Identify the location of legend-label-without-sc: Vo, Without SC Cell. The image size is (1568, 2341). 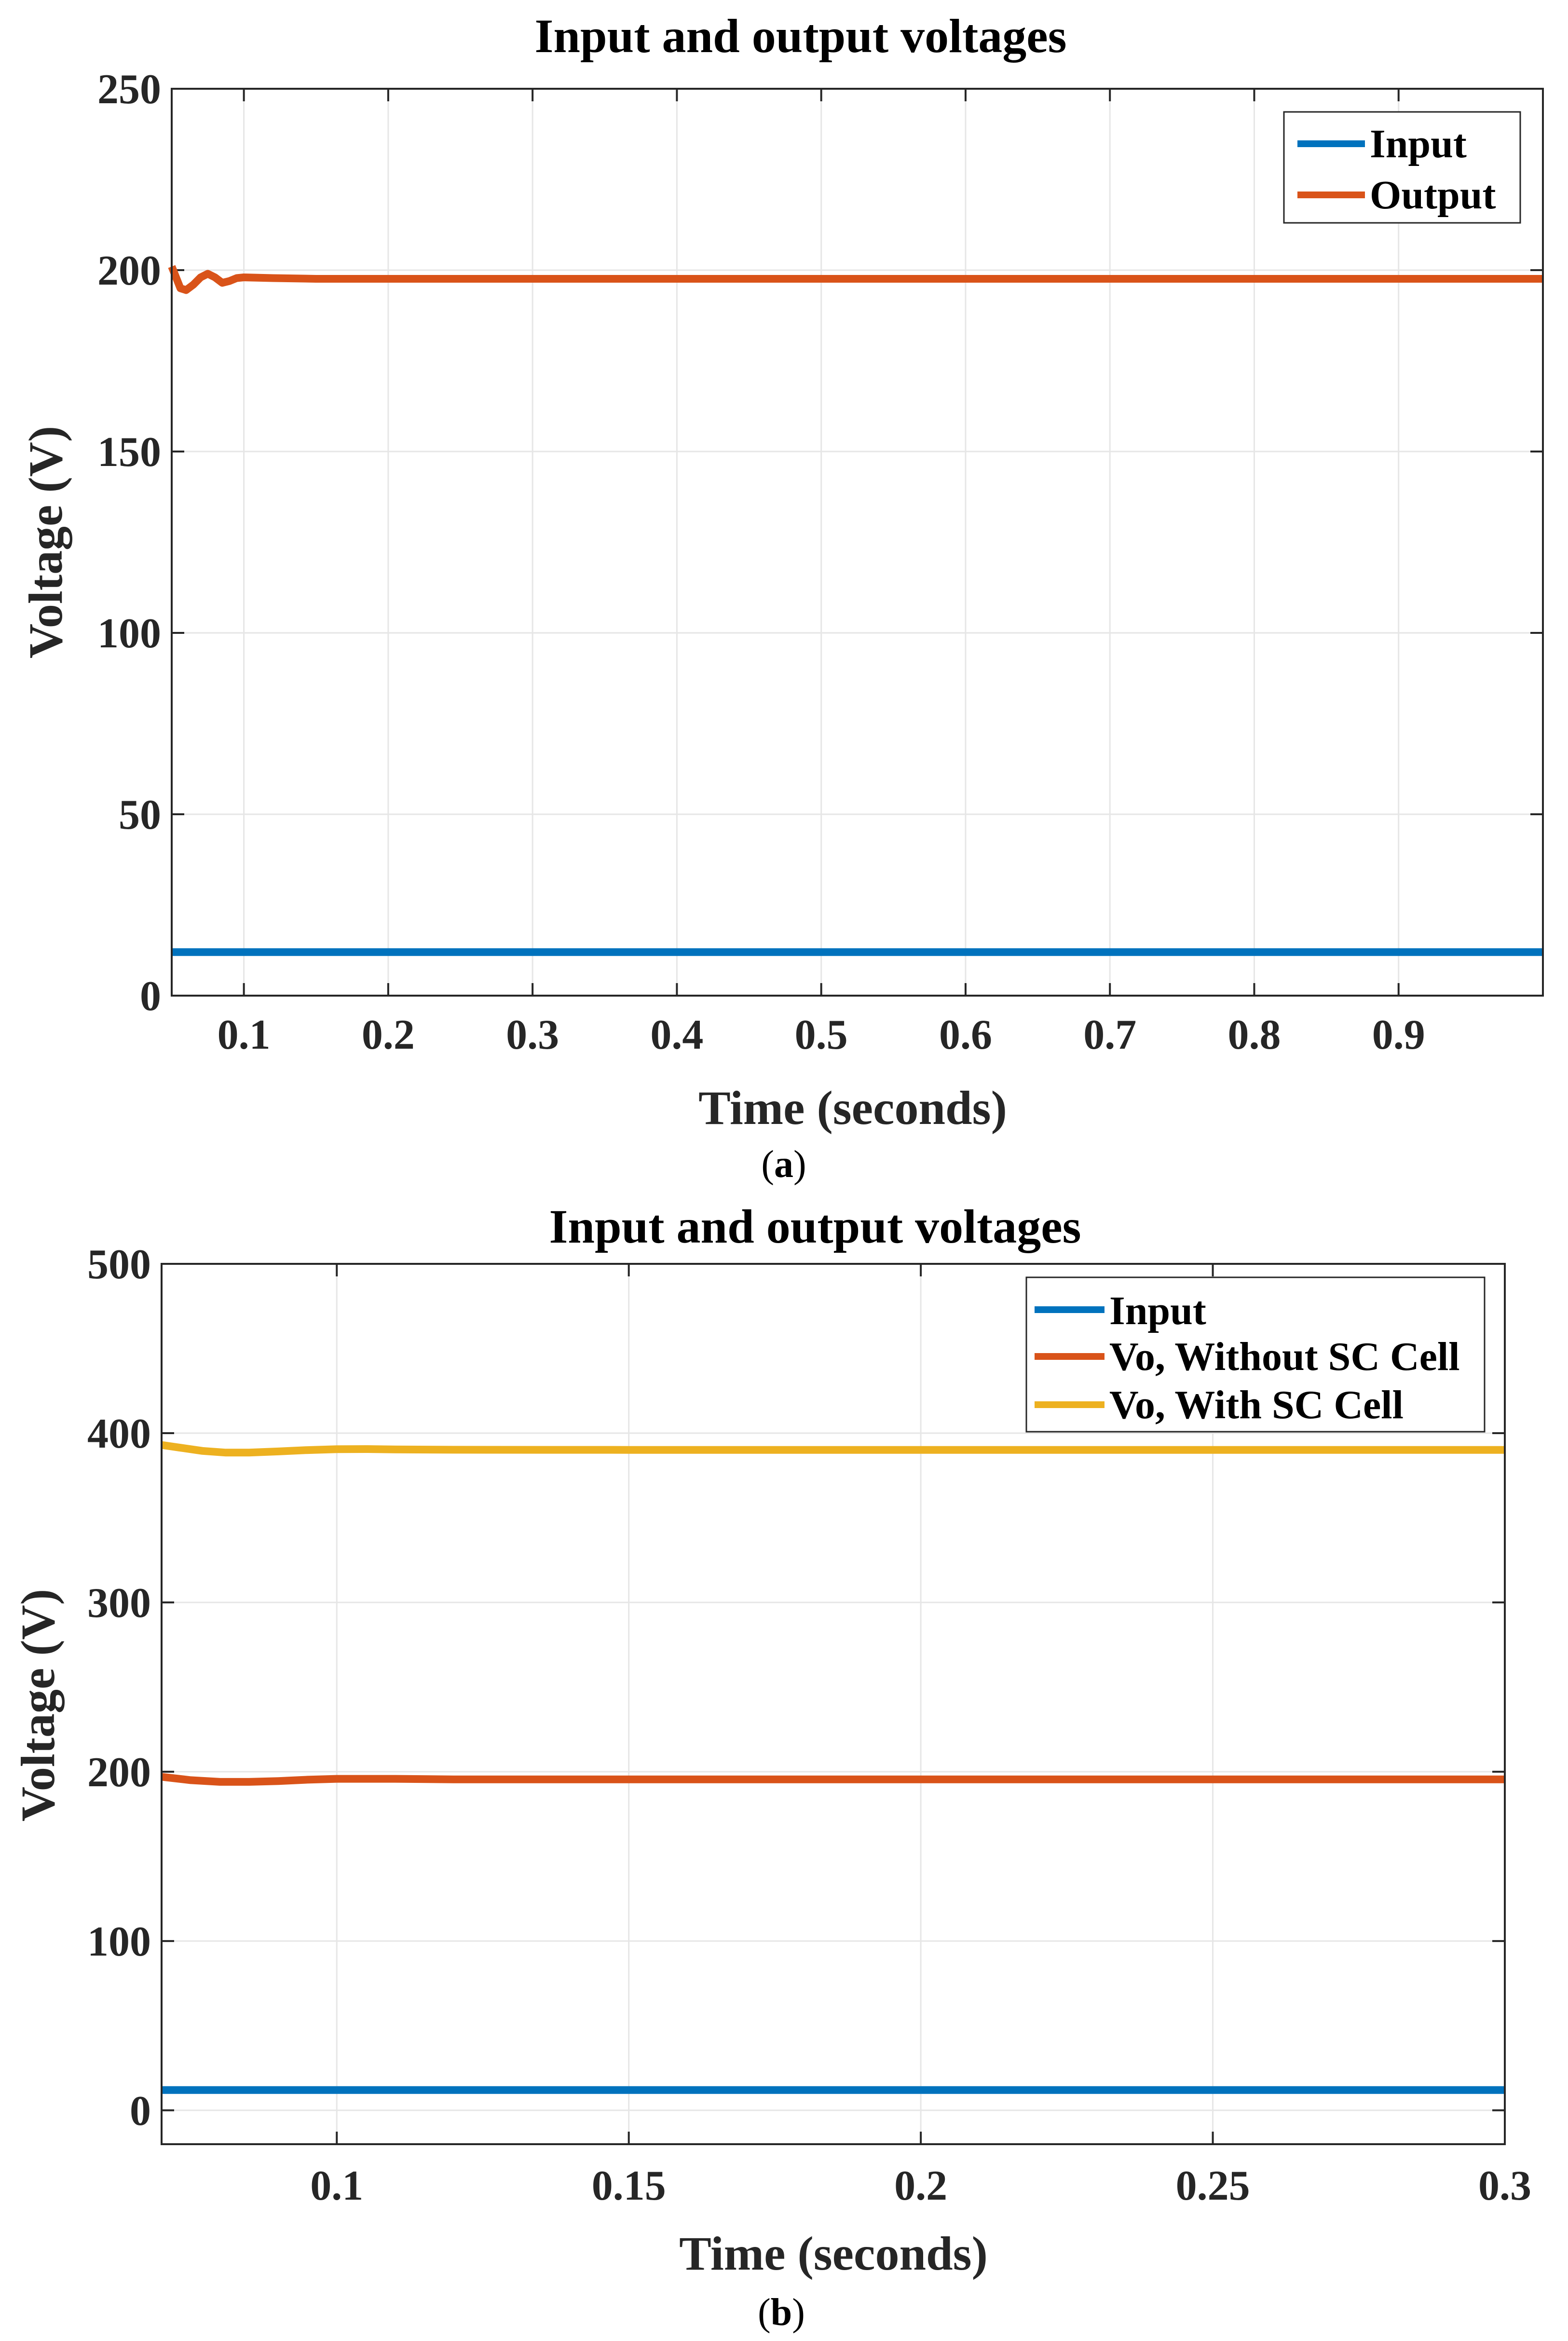
(1285, 1356).